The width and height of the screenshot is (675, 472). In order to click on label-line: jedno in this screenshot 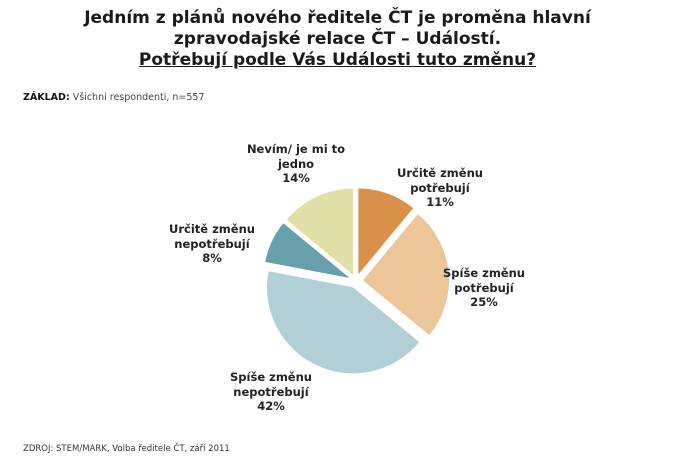, I will do `click(296, 163)`.